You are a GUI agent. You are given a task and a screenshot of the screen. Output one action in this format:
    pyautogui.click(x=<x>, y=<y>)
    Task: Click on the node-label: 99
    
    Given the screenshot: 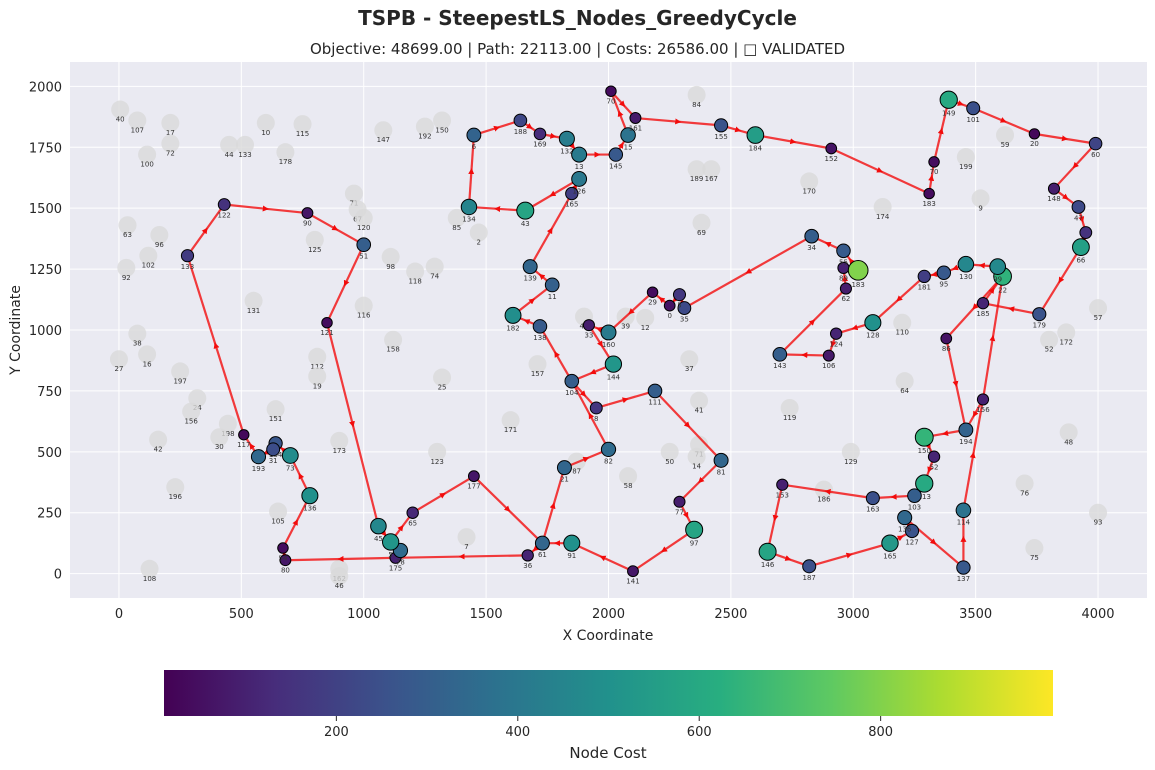 What is the action you would take?
    pyautogui.click(x=997, y=280)
    